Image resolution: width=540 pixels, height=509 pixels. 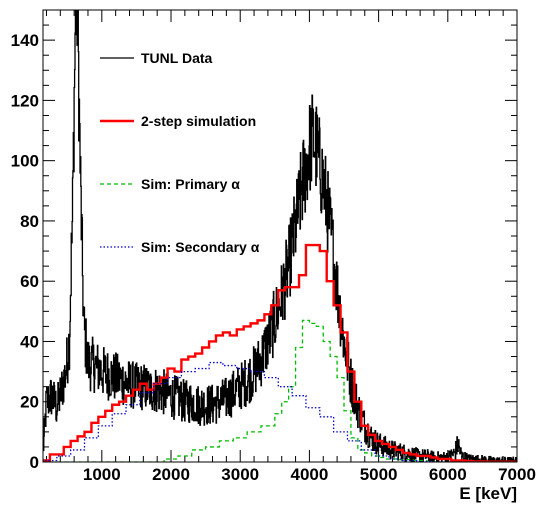 What do you see at coordinates (200, 247) in the screenshot?
I see `legend-label-3: Sim: Secondary α` at bounding box center [200, 247].